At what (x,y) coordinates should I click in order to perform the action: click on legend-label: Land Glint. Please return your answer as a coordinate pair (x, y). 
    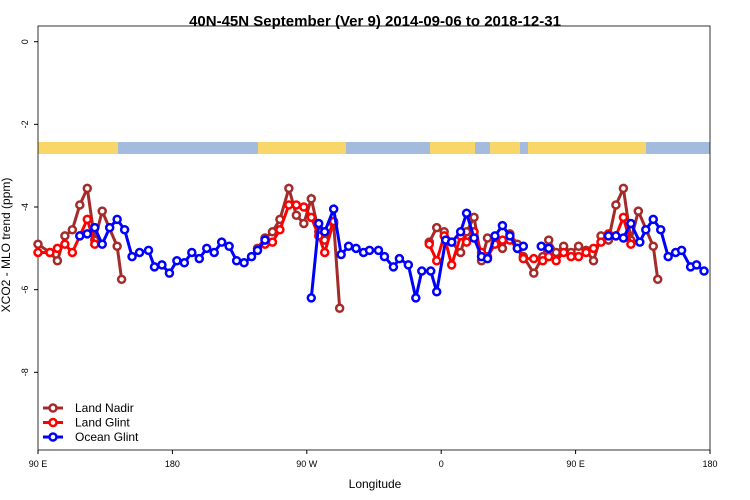
    Looking at the image, I should click on (102, 423).